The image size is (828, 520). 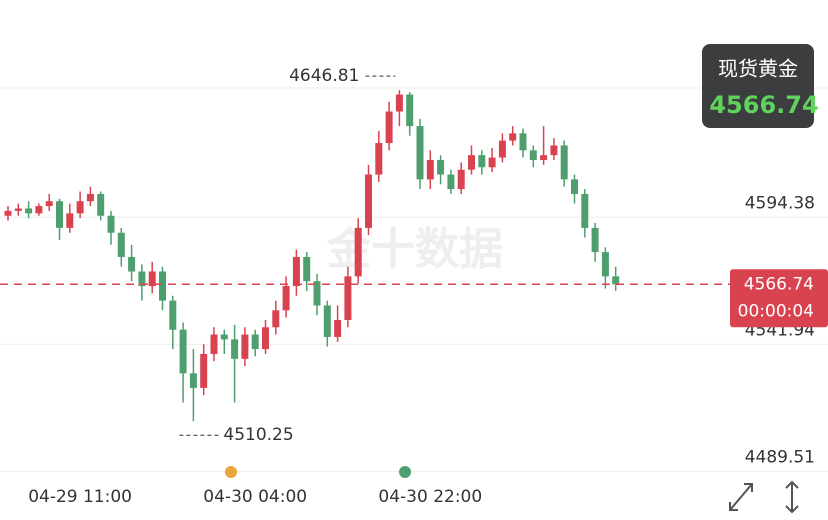 I want to click on price-badge, so click(x=758, y=86).